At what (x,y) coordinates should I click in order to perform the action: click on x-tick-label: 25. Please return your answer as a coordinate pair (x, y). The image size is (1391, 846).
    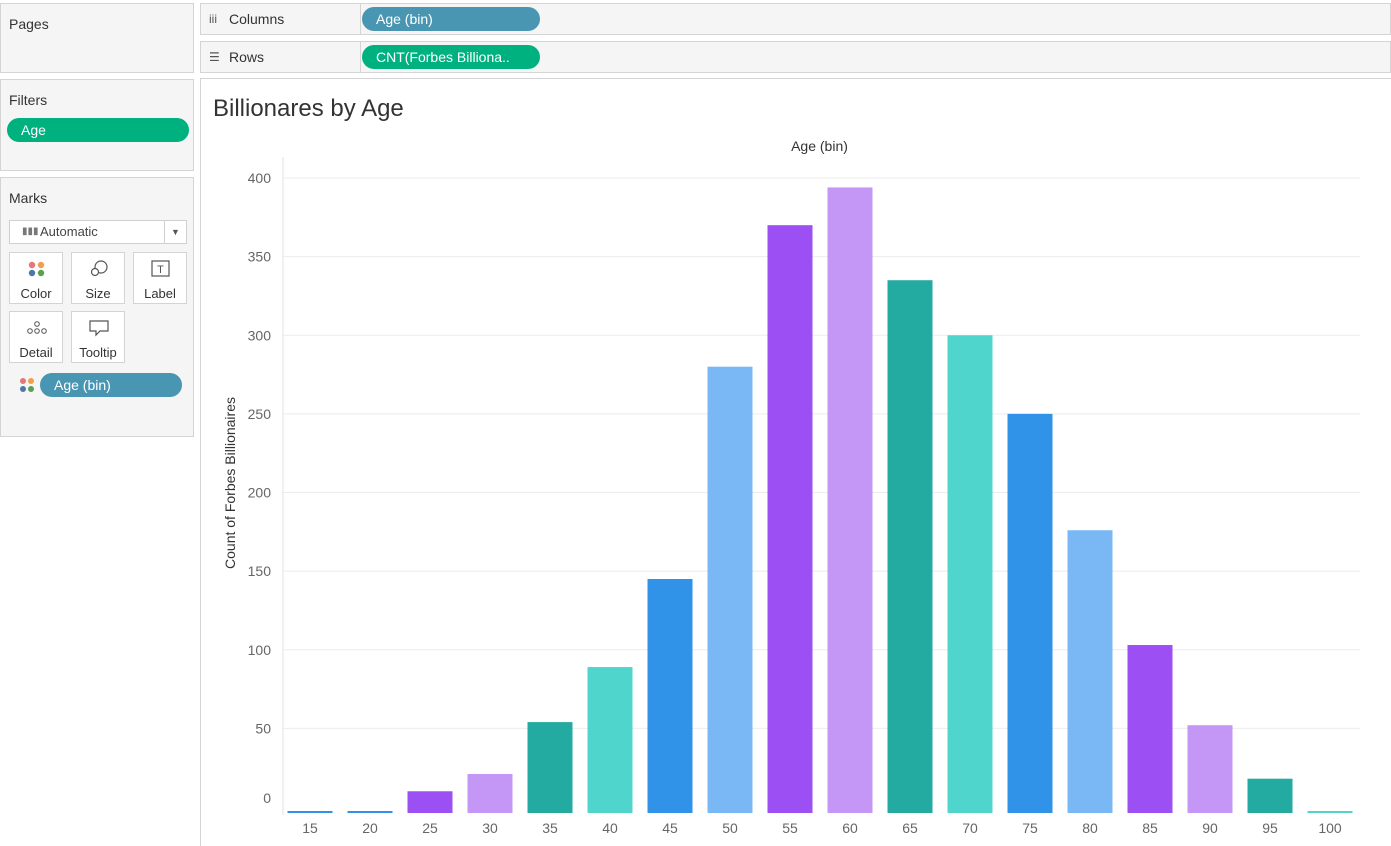
    Looking at the image, I should click on (430, 828).